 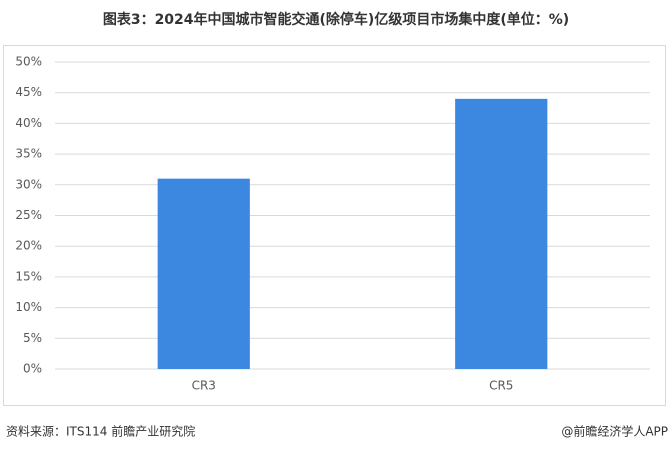 What do you see at coordinates (28, 276) in the screenshot?
I see `y-tick-label: 15%` at bounding box center [28, 276].